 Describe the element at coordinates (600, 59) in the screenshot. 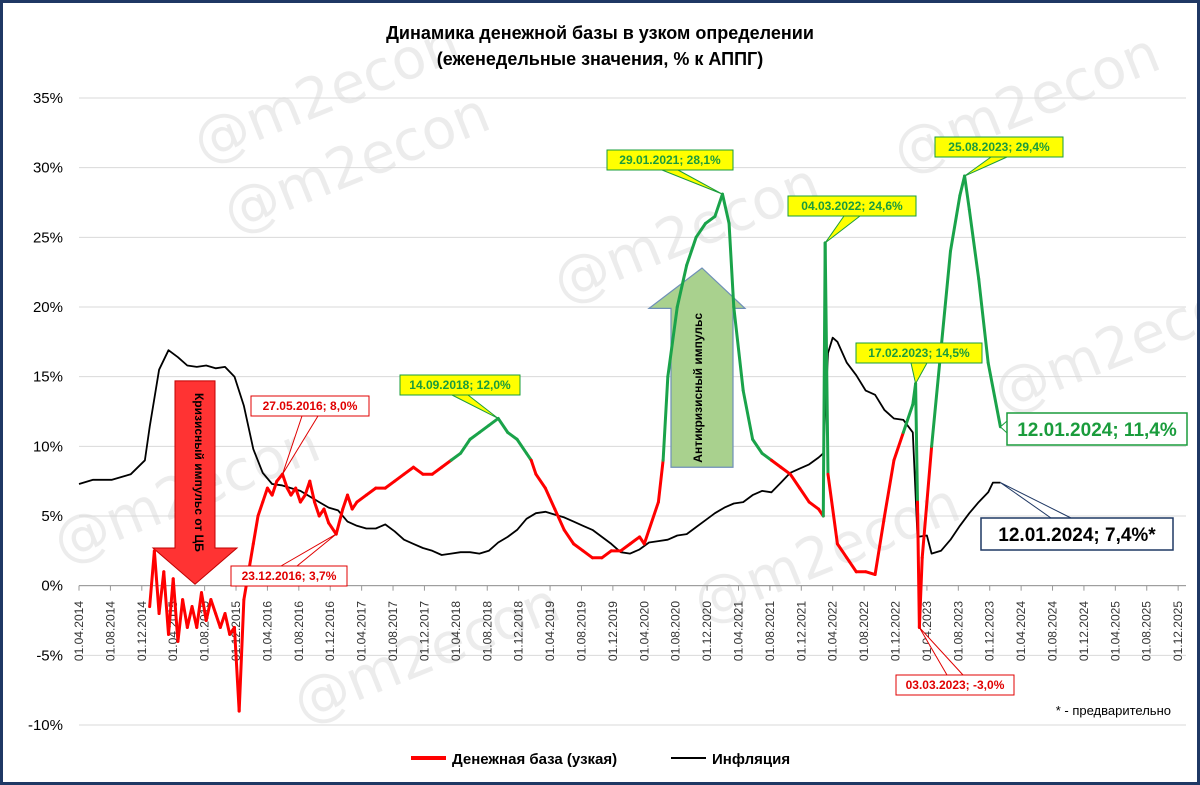

I see `chart-subtitle: (еженедельные значения, % к АППГ)` at that location.